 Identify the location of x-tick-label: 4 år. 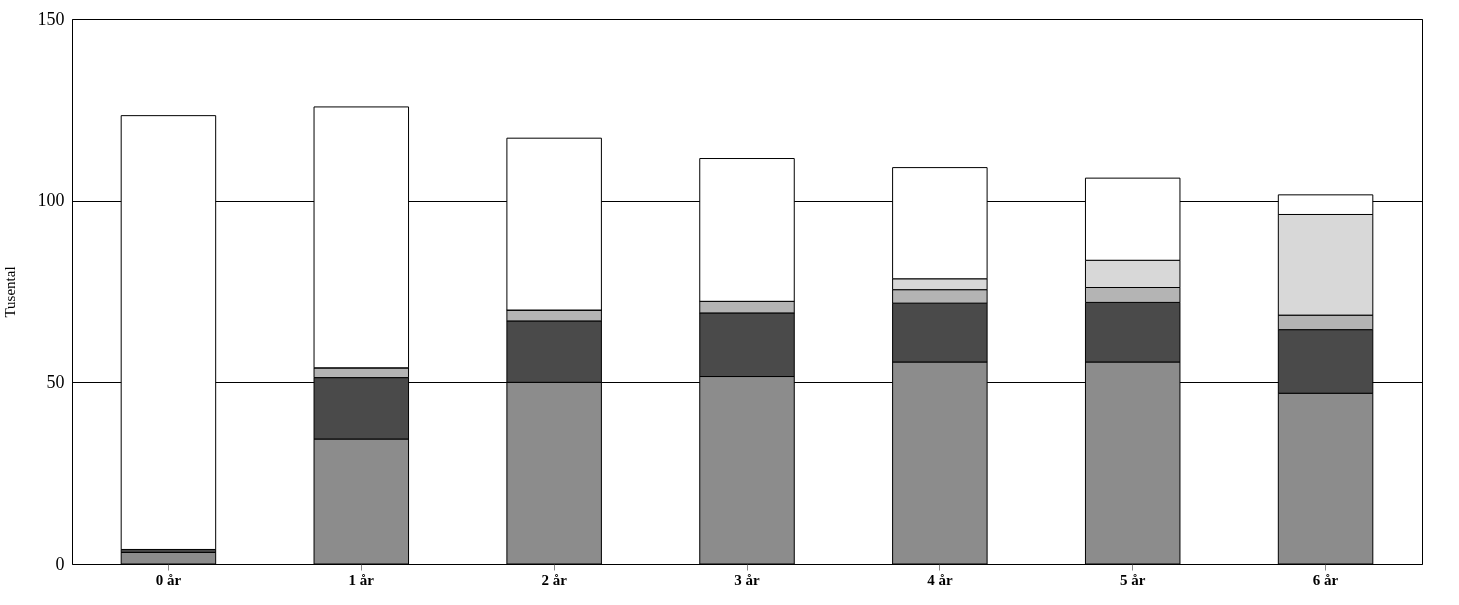
(940, 579).